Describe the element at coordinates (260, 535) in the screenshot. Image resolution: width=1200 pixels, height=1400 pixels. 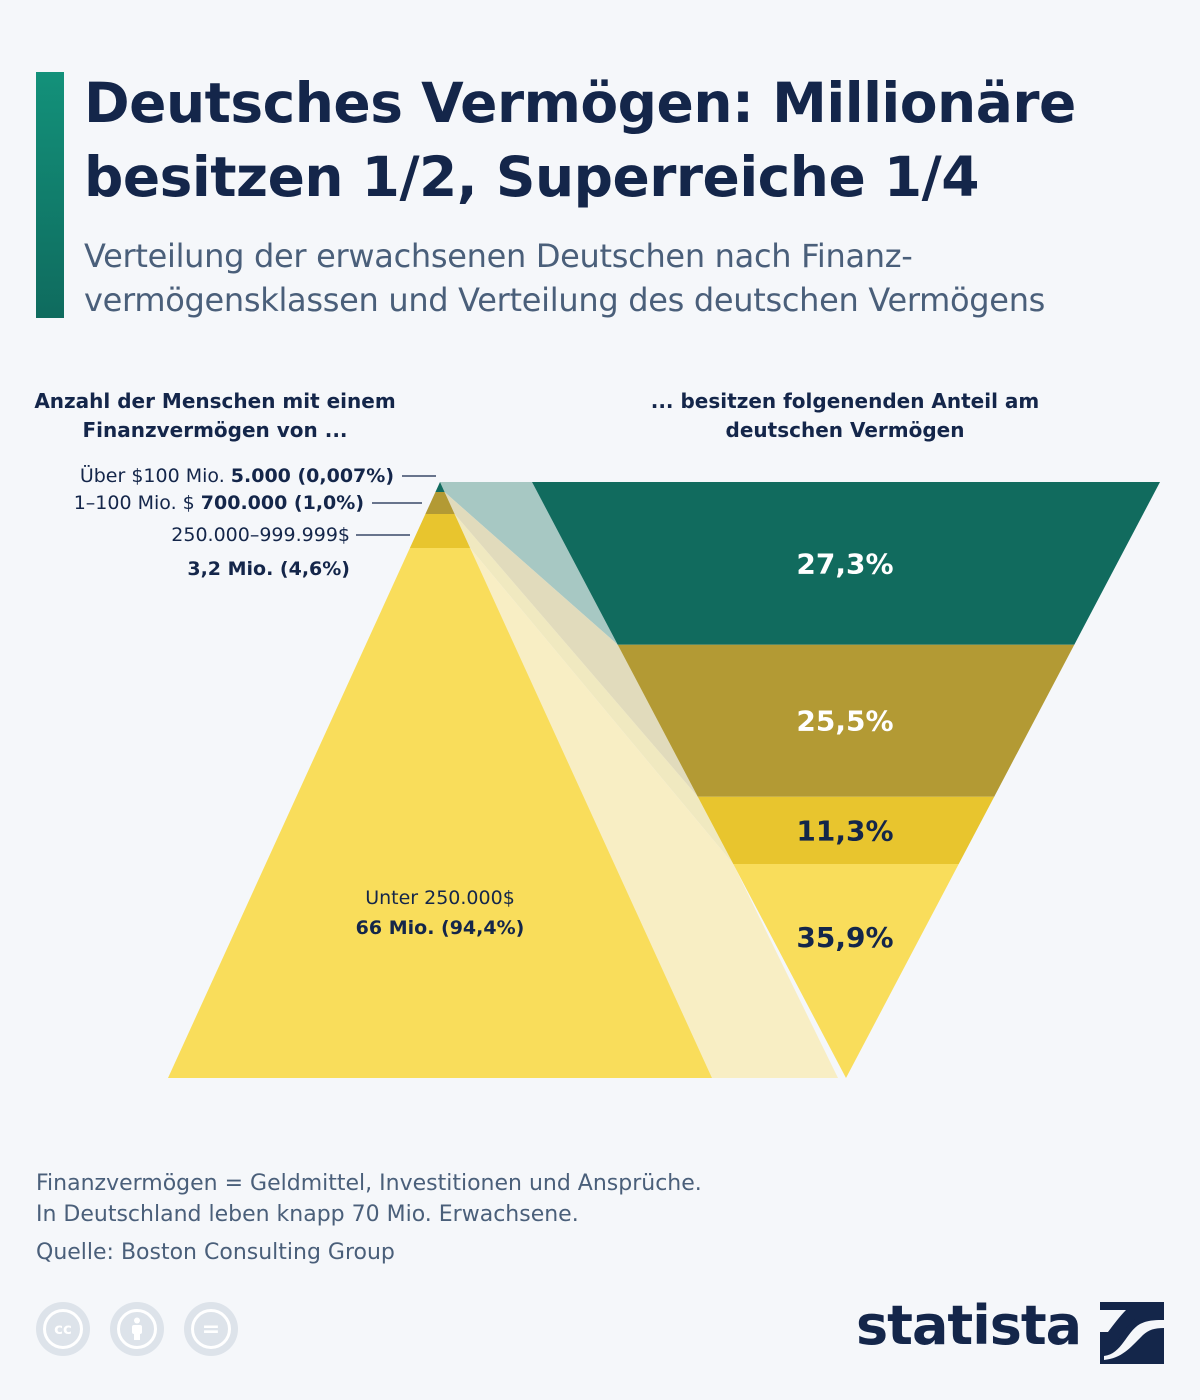
I see `class-label-3: 250.000–999.999$` at that location.